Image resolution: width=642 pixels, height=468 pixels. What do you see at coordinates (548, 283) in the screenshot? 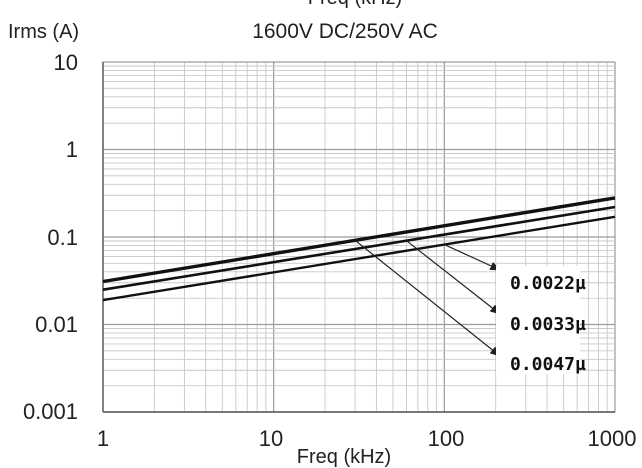
I see `annotation-0.0022: 0.0022µ` at bounding box center [548, 283].